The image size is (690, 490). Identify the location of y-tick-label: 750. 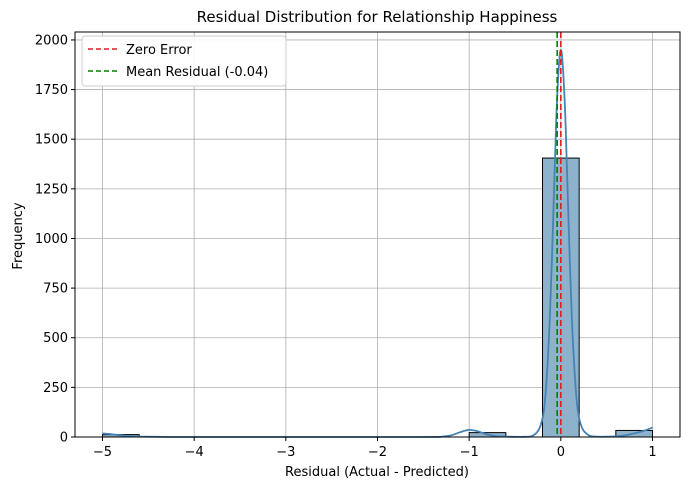
(55, 289).